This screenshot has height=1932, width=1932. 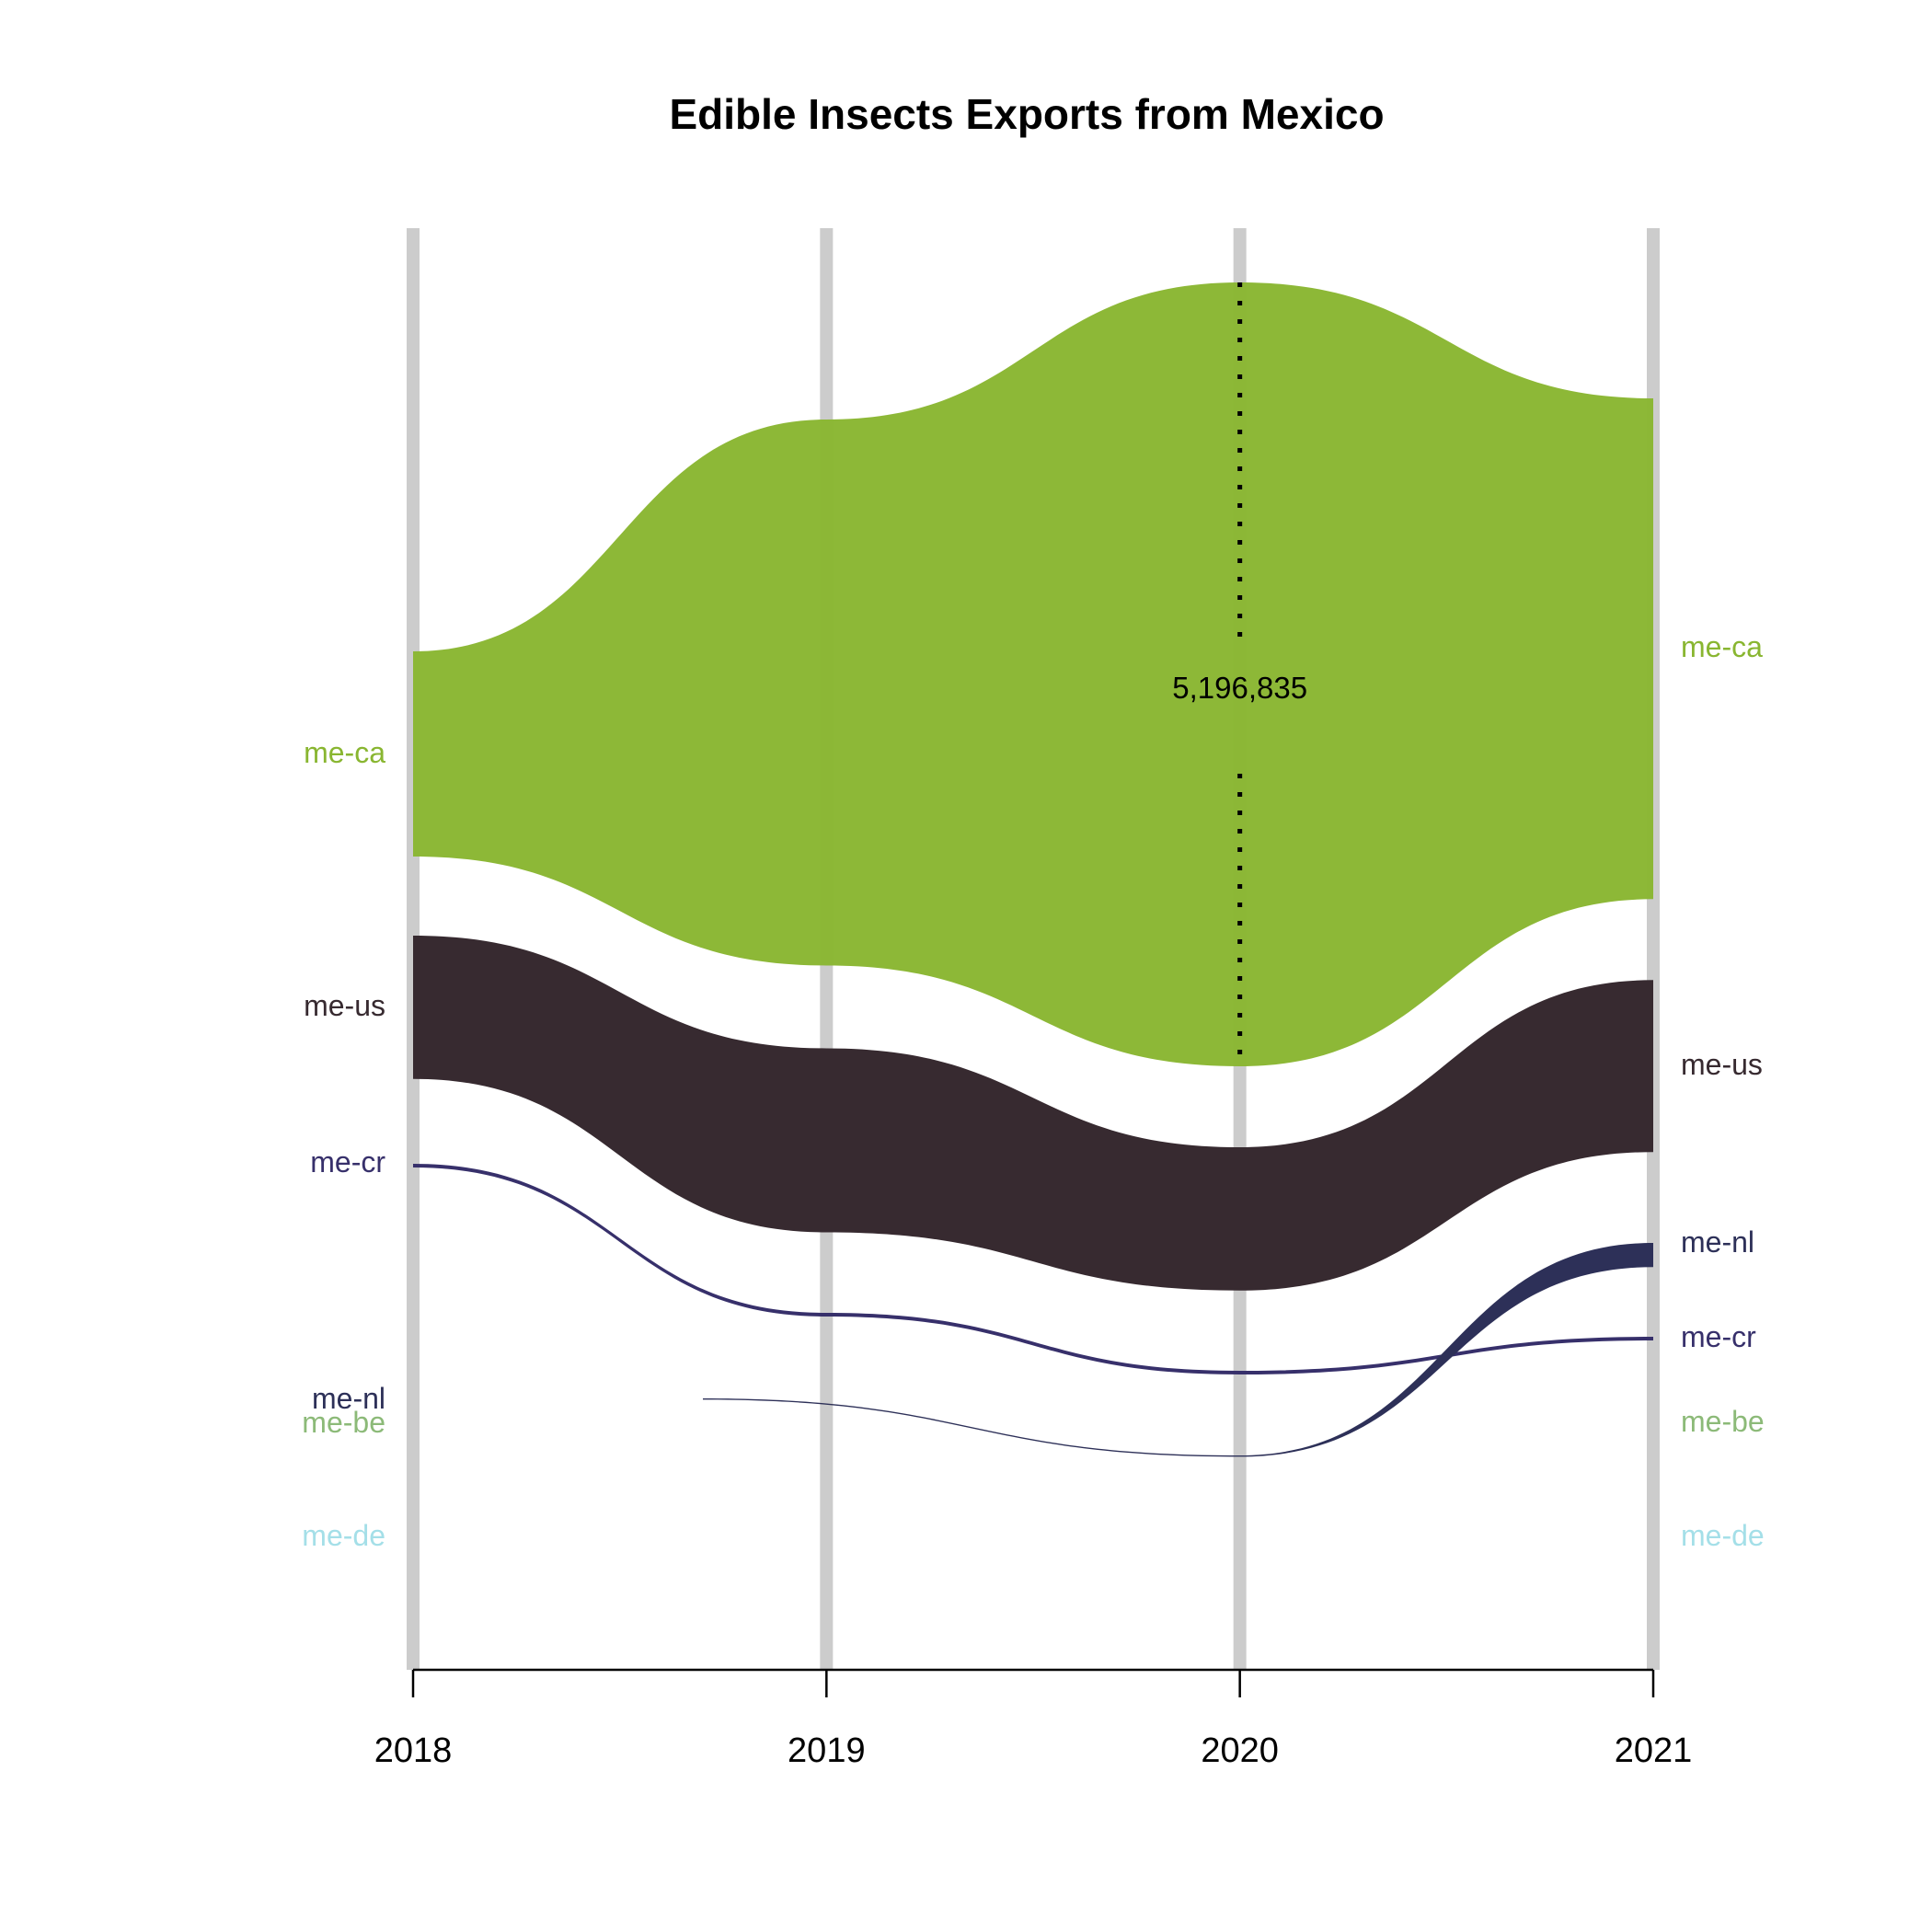 What do you see at coordinates (1033, 1113) in the screenshot?
I see `flow-me-us` at bounding box center [1033, 1113].